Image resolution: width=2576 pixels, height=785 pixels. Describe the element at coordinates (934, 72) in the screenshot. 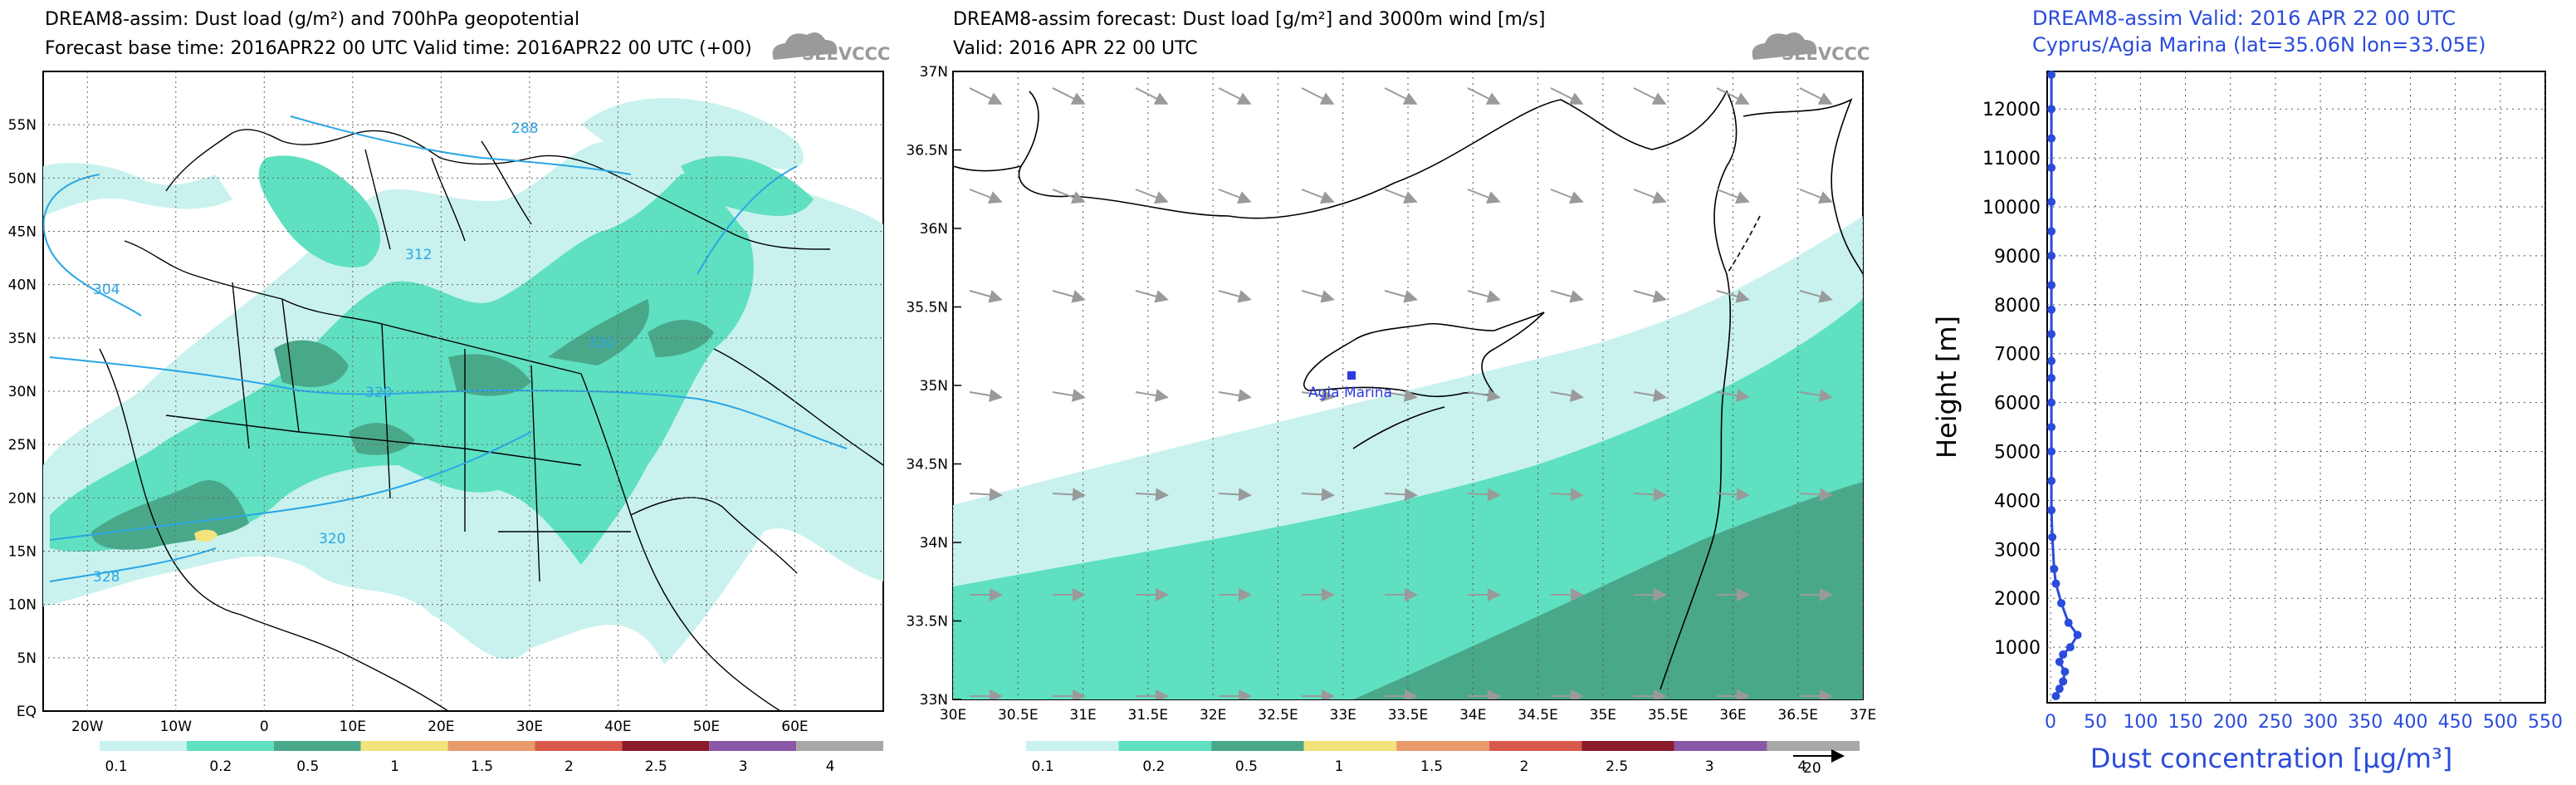

I see `lat-tick-label: 37N` at that location.